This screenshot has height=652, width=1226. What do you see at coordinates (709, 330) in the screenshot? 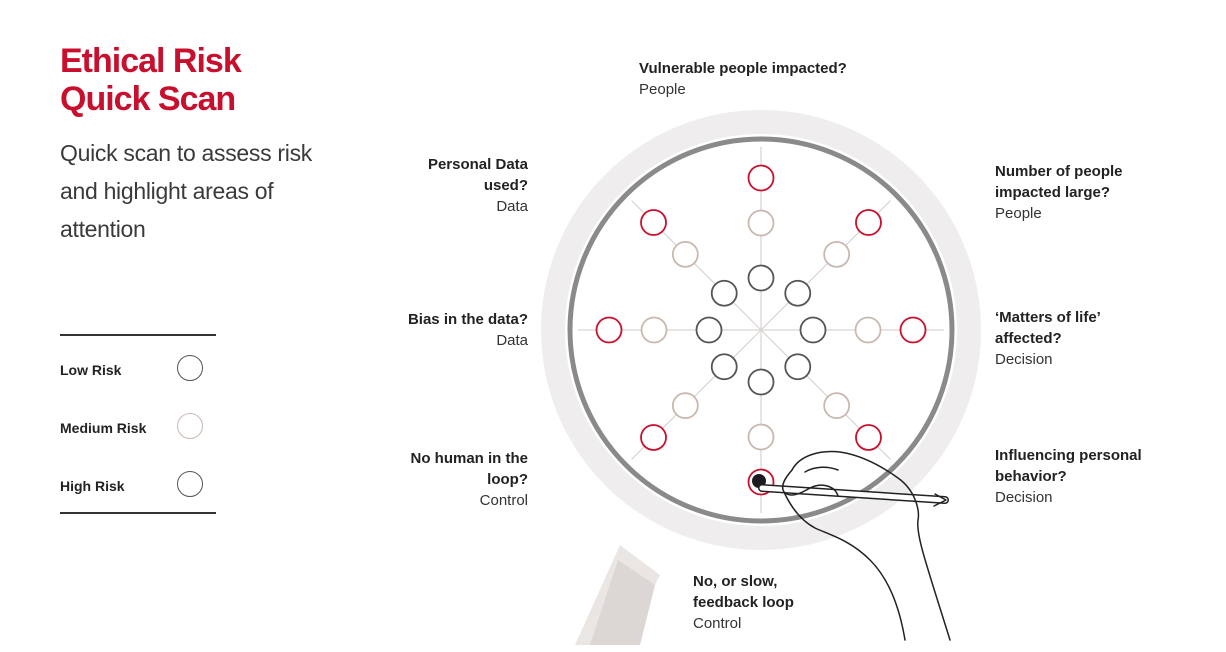
I see `risk-node-bias-low` at bounding box center [709, 330].